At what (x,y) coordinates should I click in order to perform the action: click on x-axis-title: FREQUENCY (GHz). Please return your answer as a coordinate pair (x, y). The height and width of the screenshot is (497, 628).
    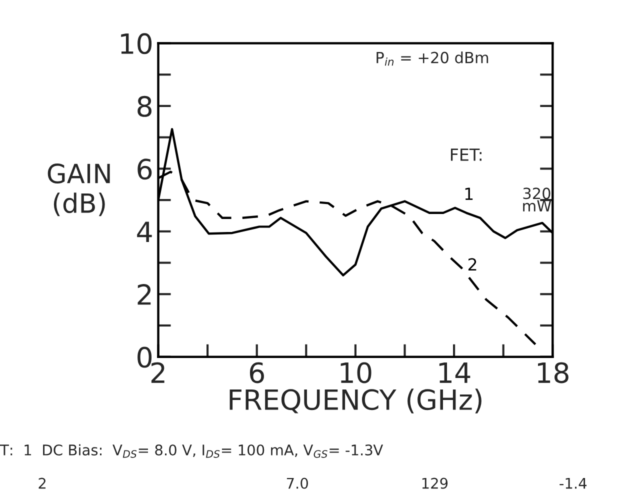
    Looking at the image, I should click on (356, 401).